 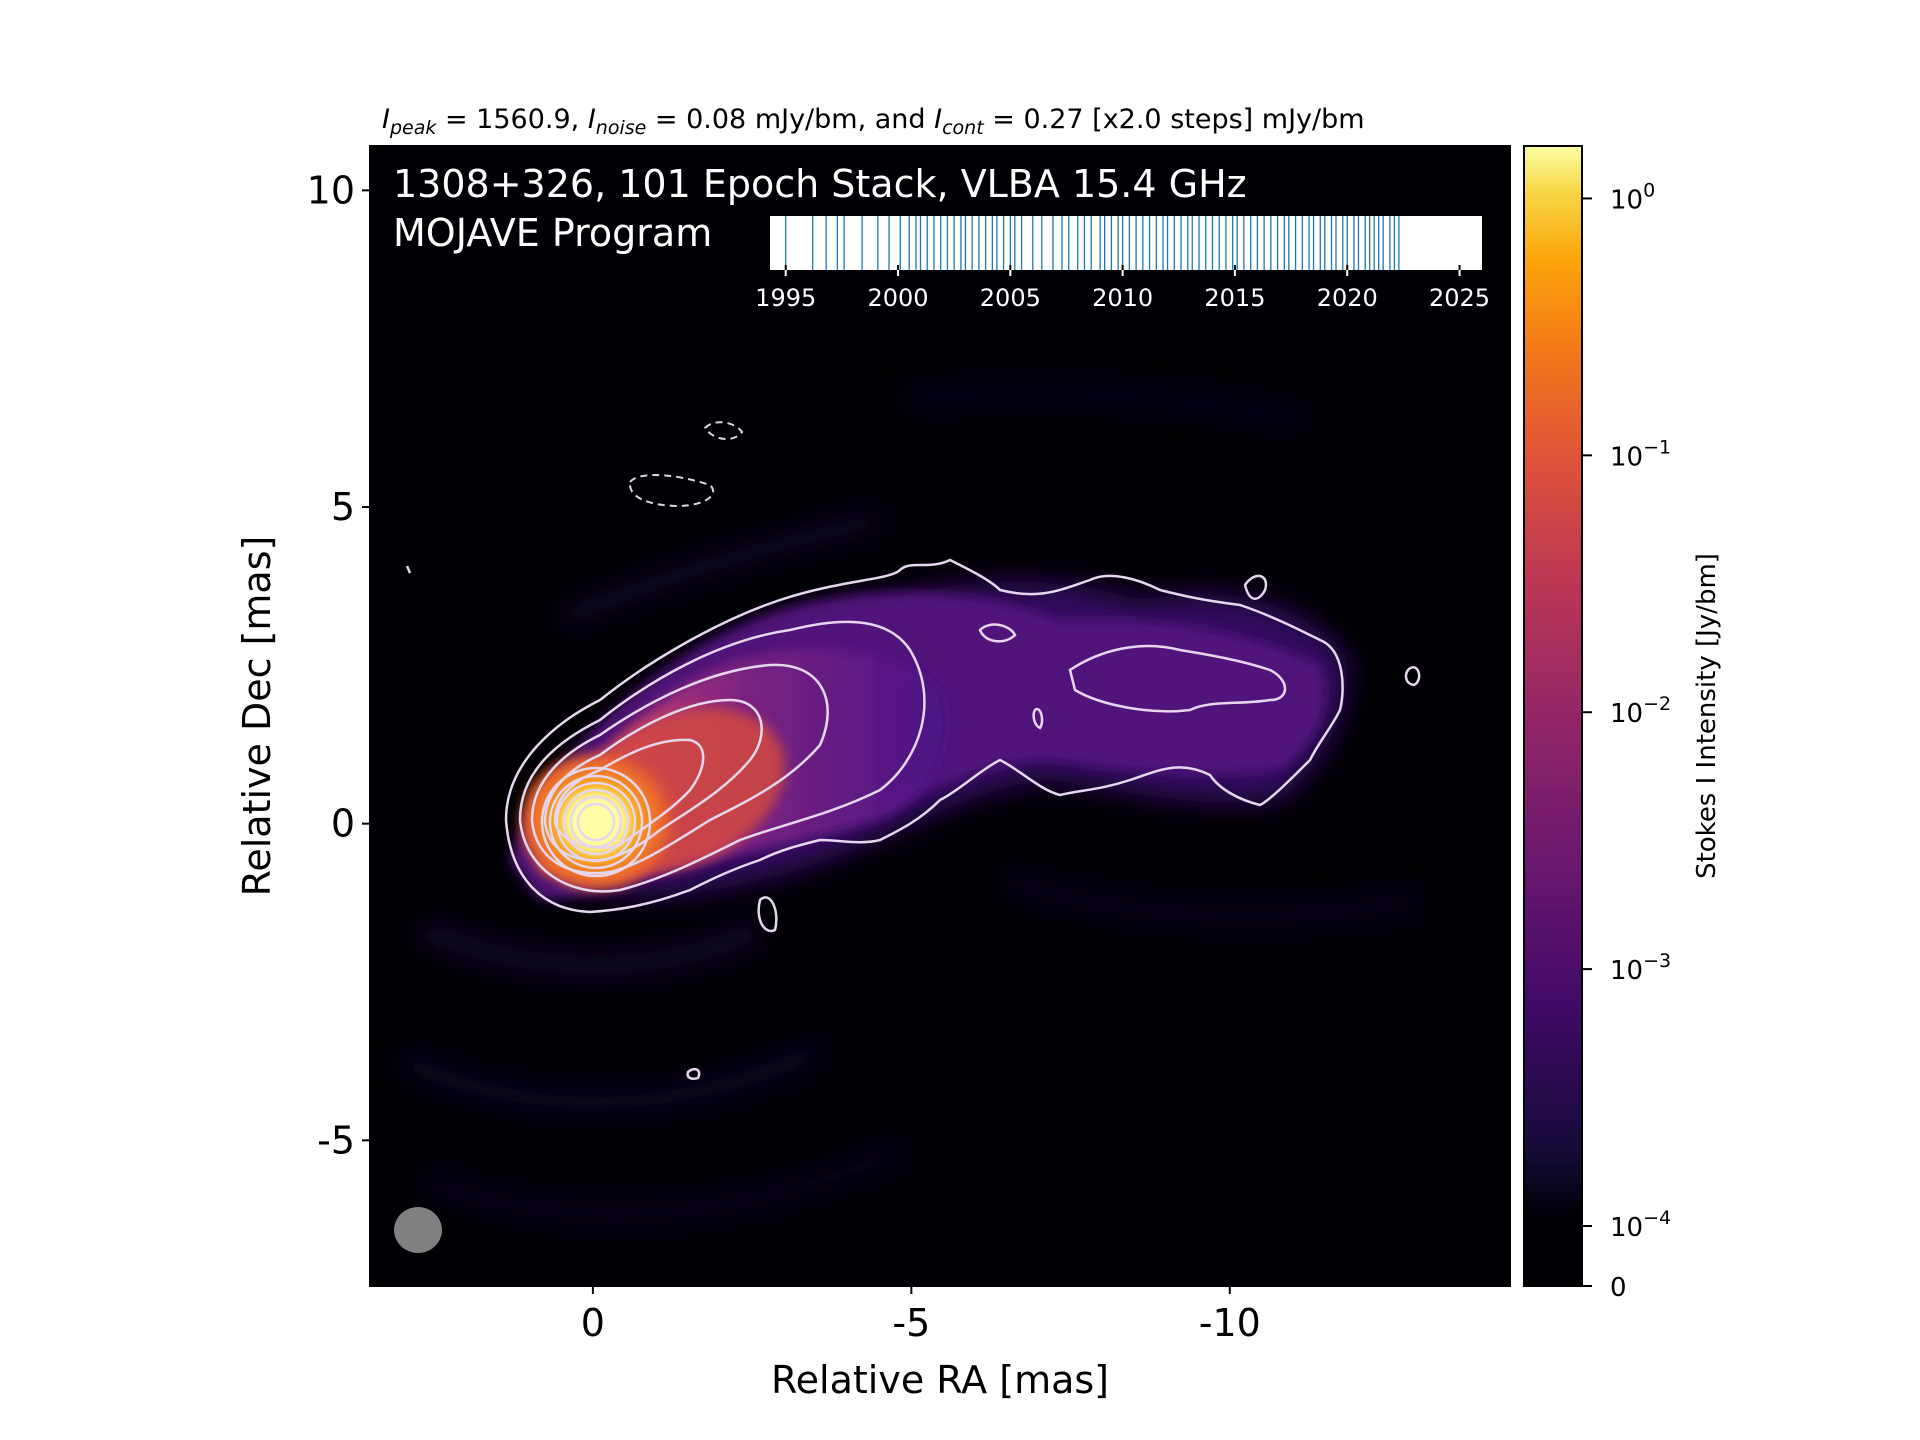 I want to click on colorbar-tick-label: 10⁻², so click(x=1640, y=711).